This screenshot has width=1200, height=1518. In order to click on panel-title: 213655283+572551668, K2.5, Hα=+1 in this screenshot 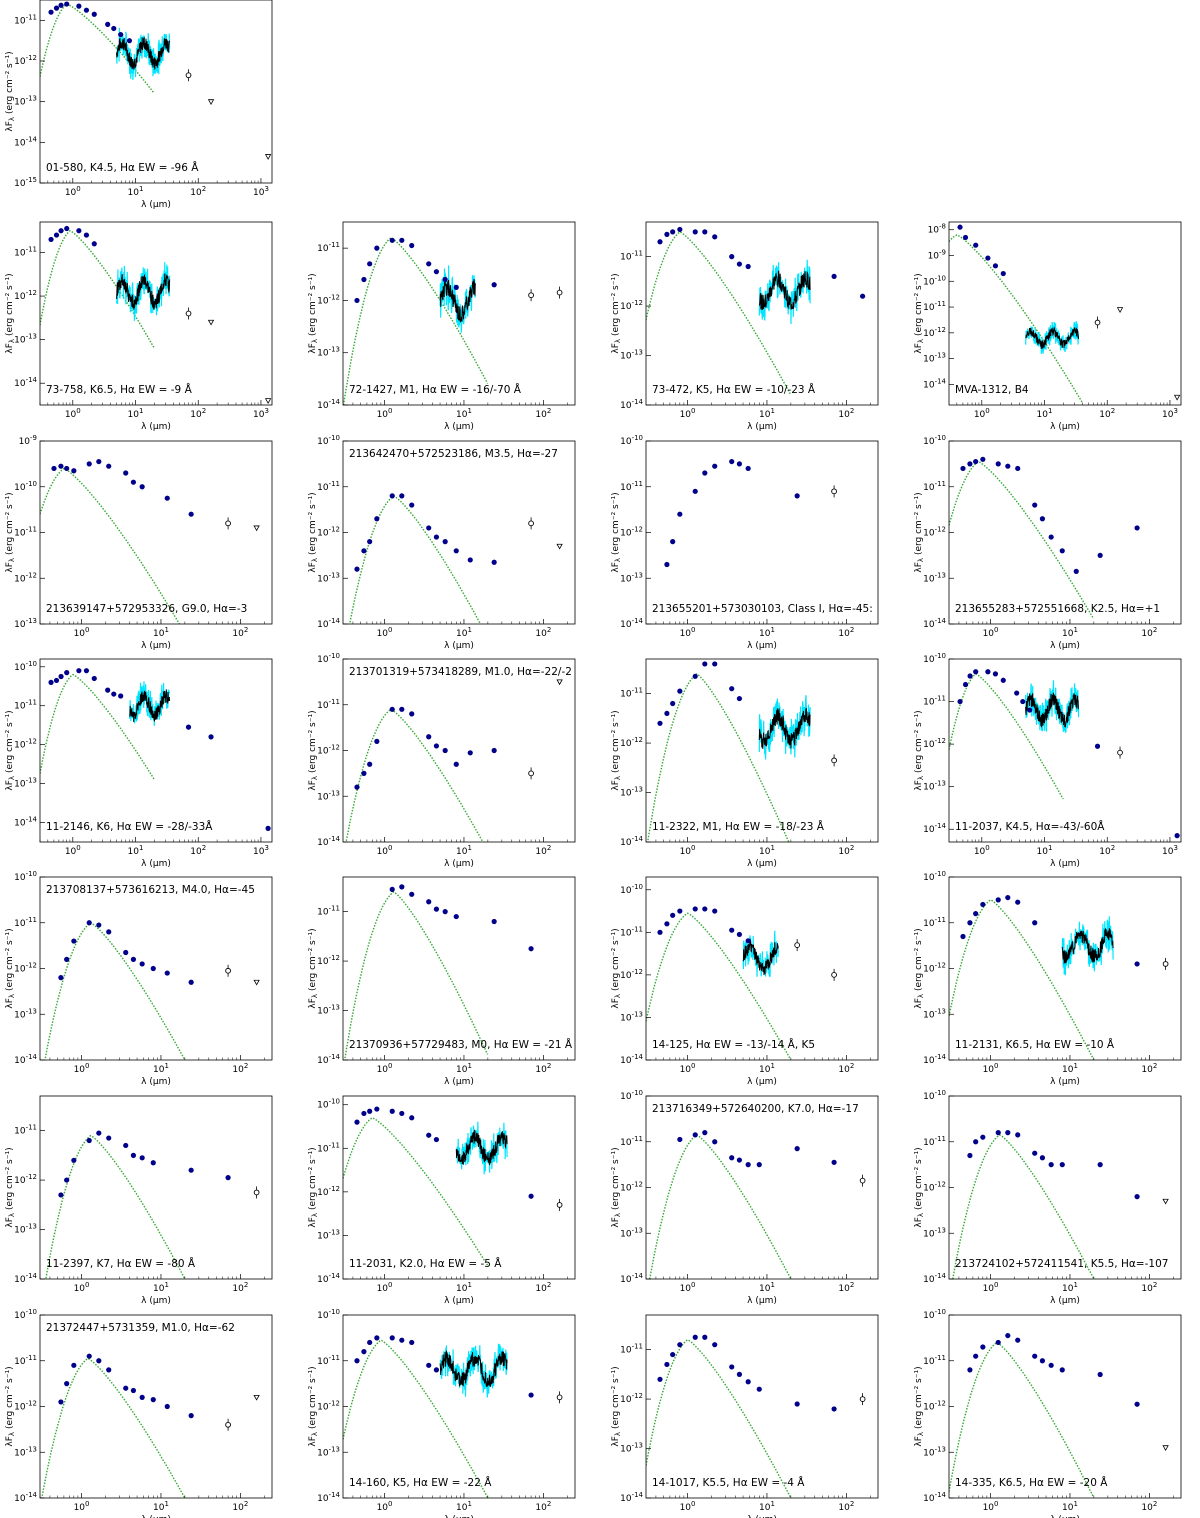, I will do `click(1057, 609)`.